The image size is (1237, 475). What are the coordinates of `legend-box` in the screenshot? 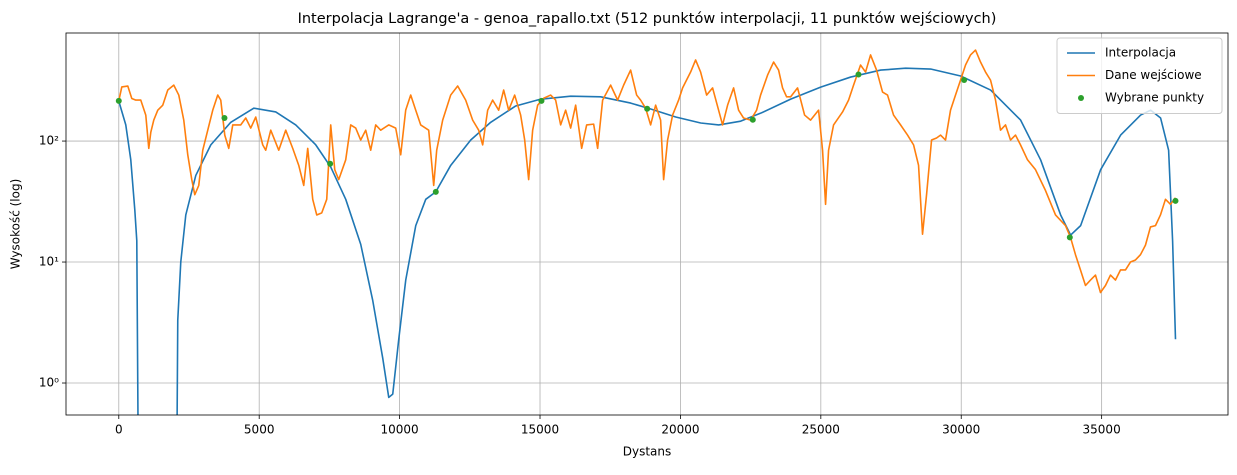 It's located at (1139, 75).